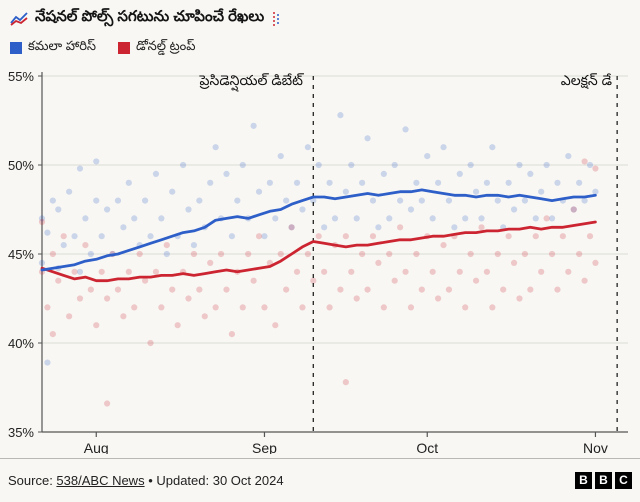  What do you see at coordinates (583, 480) in the screenshot?
I see `bbc-logo-block-b1: B` at bounding box center [583, 480].